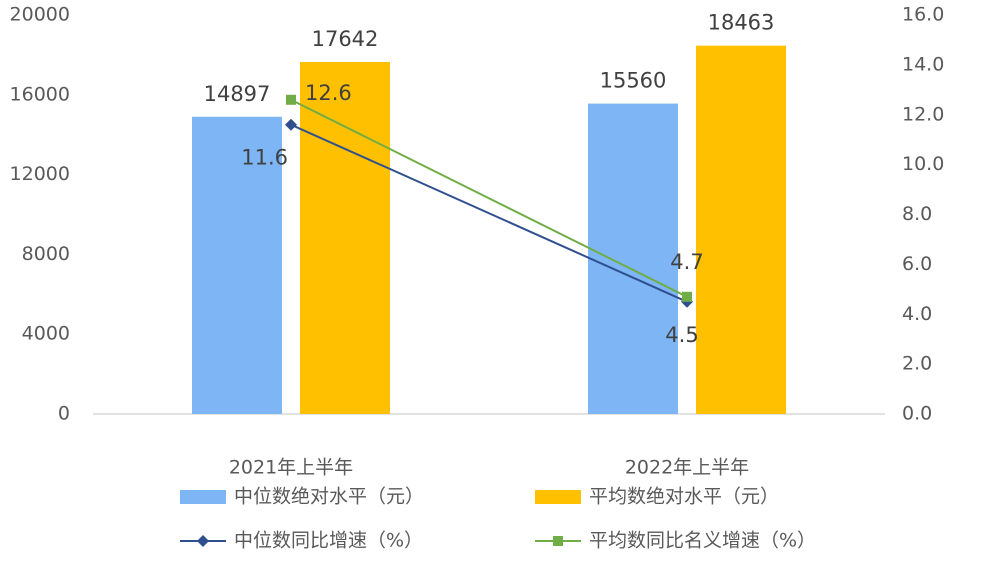 This screenshot has height=563, width=999. I want to click on y-tick-label: 8000, so click(46, 254).